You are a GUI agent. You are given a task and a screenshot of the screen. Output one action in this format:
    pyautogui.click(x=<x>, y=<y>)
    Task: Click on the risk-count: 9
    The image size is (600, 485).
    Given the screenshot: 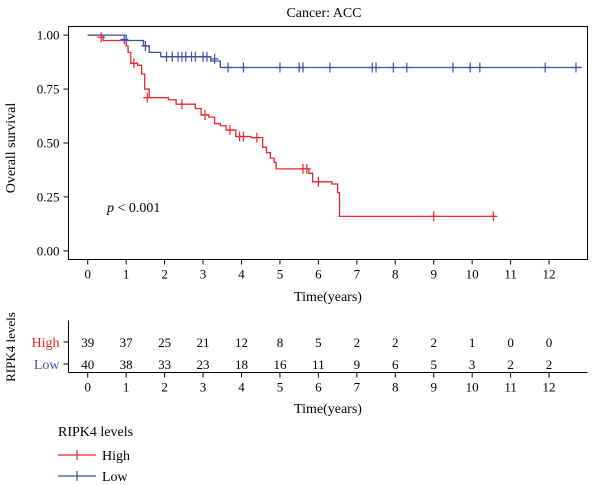 What is the action you would take?
    pyautogui.click(x=357, y=364)
    